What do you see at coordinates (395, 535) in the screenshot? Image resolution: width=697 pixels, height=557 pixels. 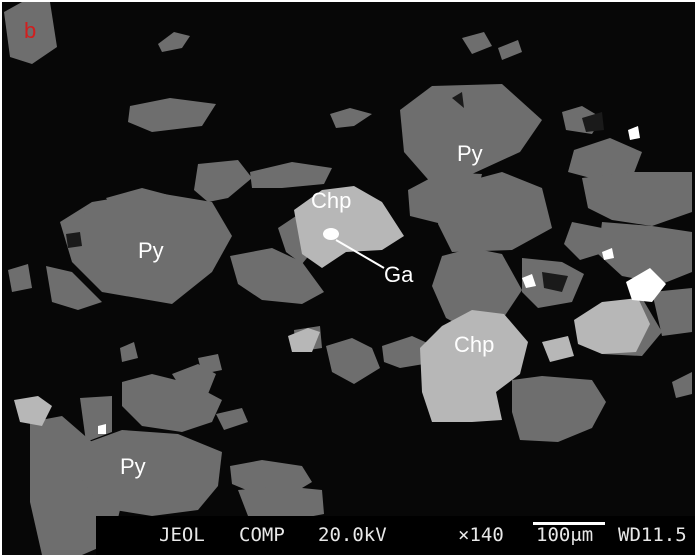 I see `sem-info-bar: JEOL COMP 20.0kV ×140 100μm WD11.5` at bounding box center [395, 535].